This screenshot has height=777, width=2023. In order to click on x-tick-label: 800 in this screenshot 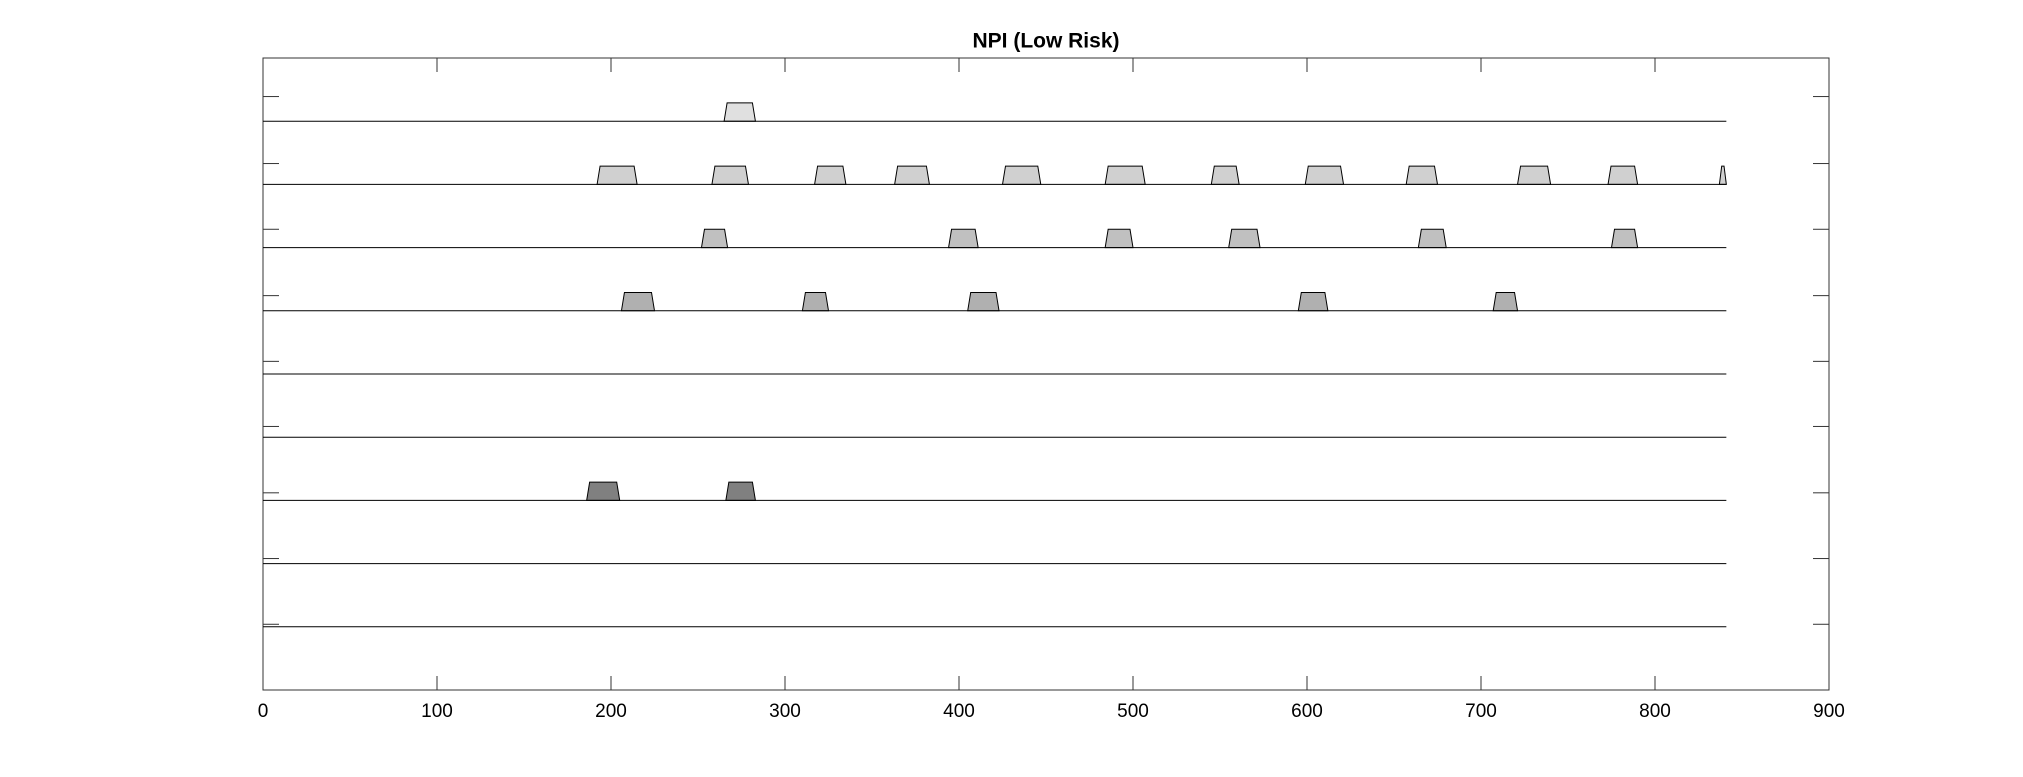, I will do `click(1655, 711)`.